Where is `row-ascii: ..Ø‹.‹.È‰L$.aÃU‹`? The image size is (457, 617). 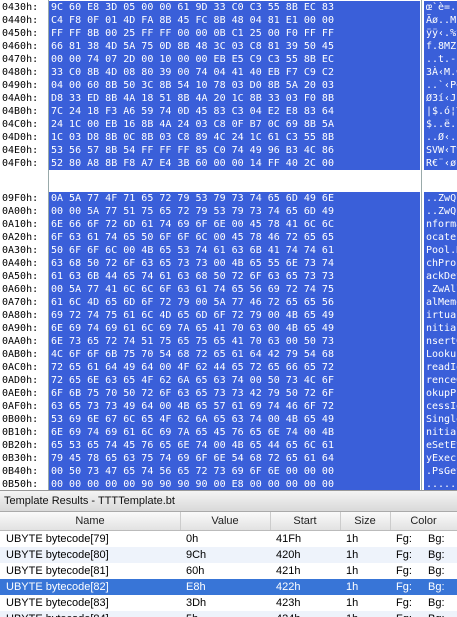
row-ascii: ..Ø‹.‹.È‰L$.aÃU‹ is located at coordinates (440, 137).